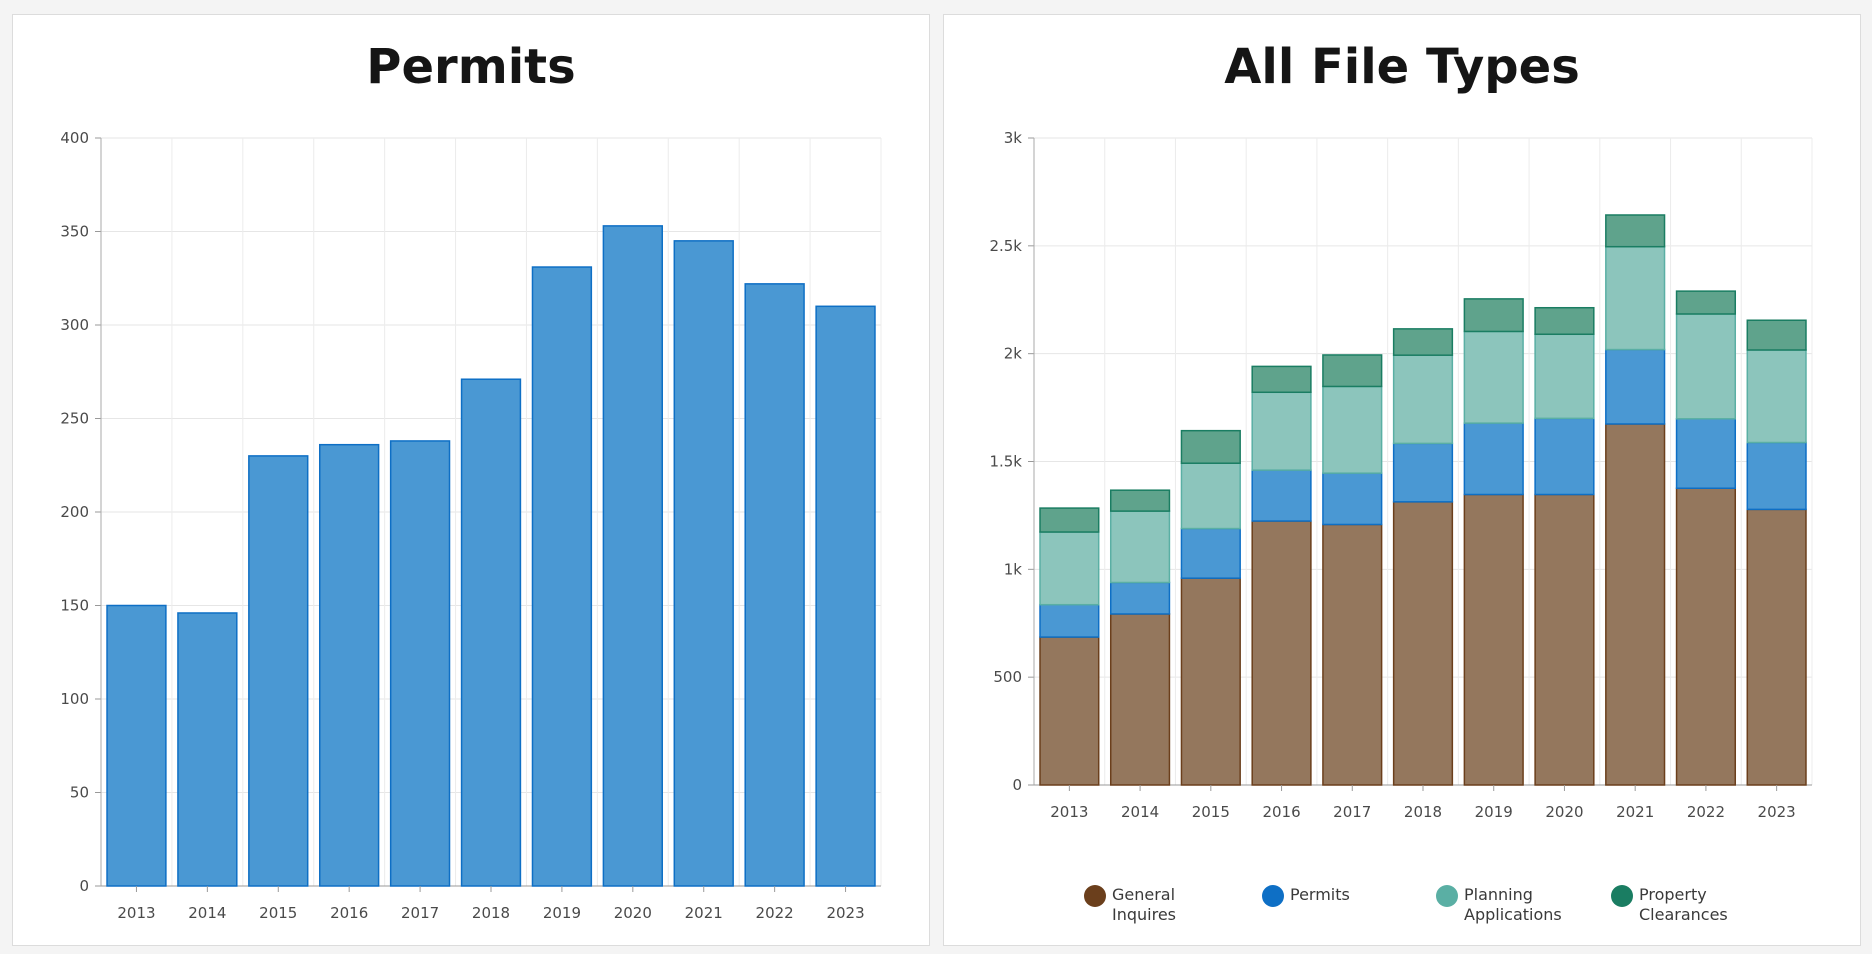 Image resolution: width=1872 pixels, height=954 pixels. What do you see at coordinates (74, 512) in the screenshot?
I see `y-tick-label: 200` at bounding box center [74, 512].